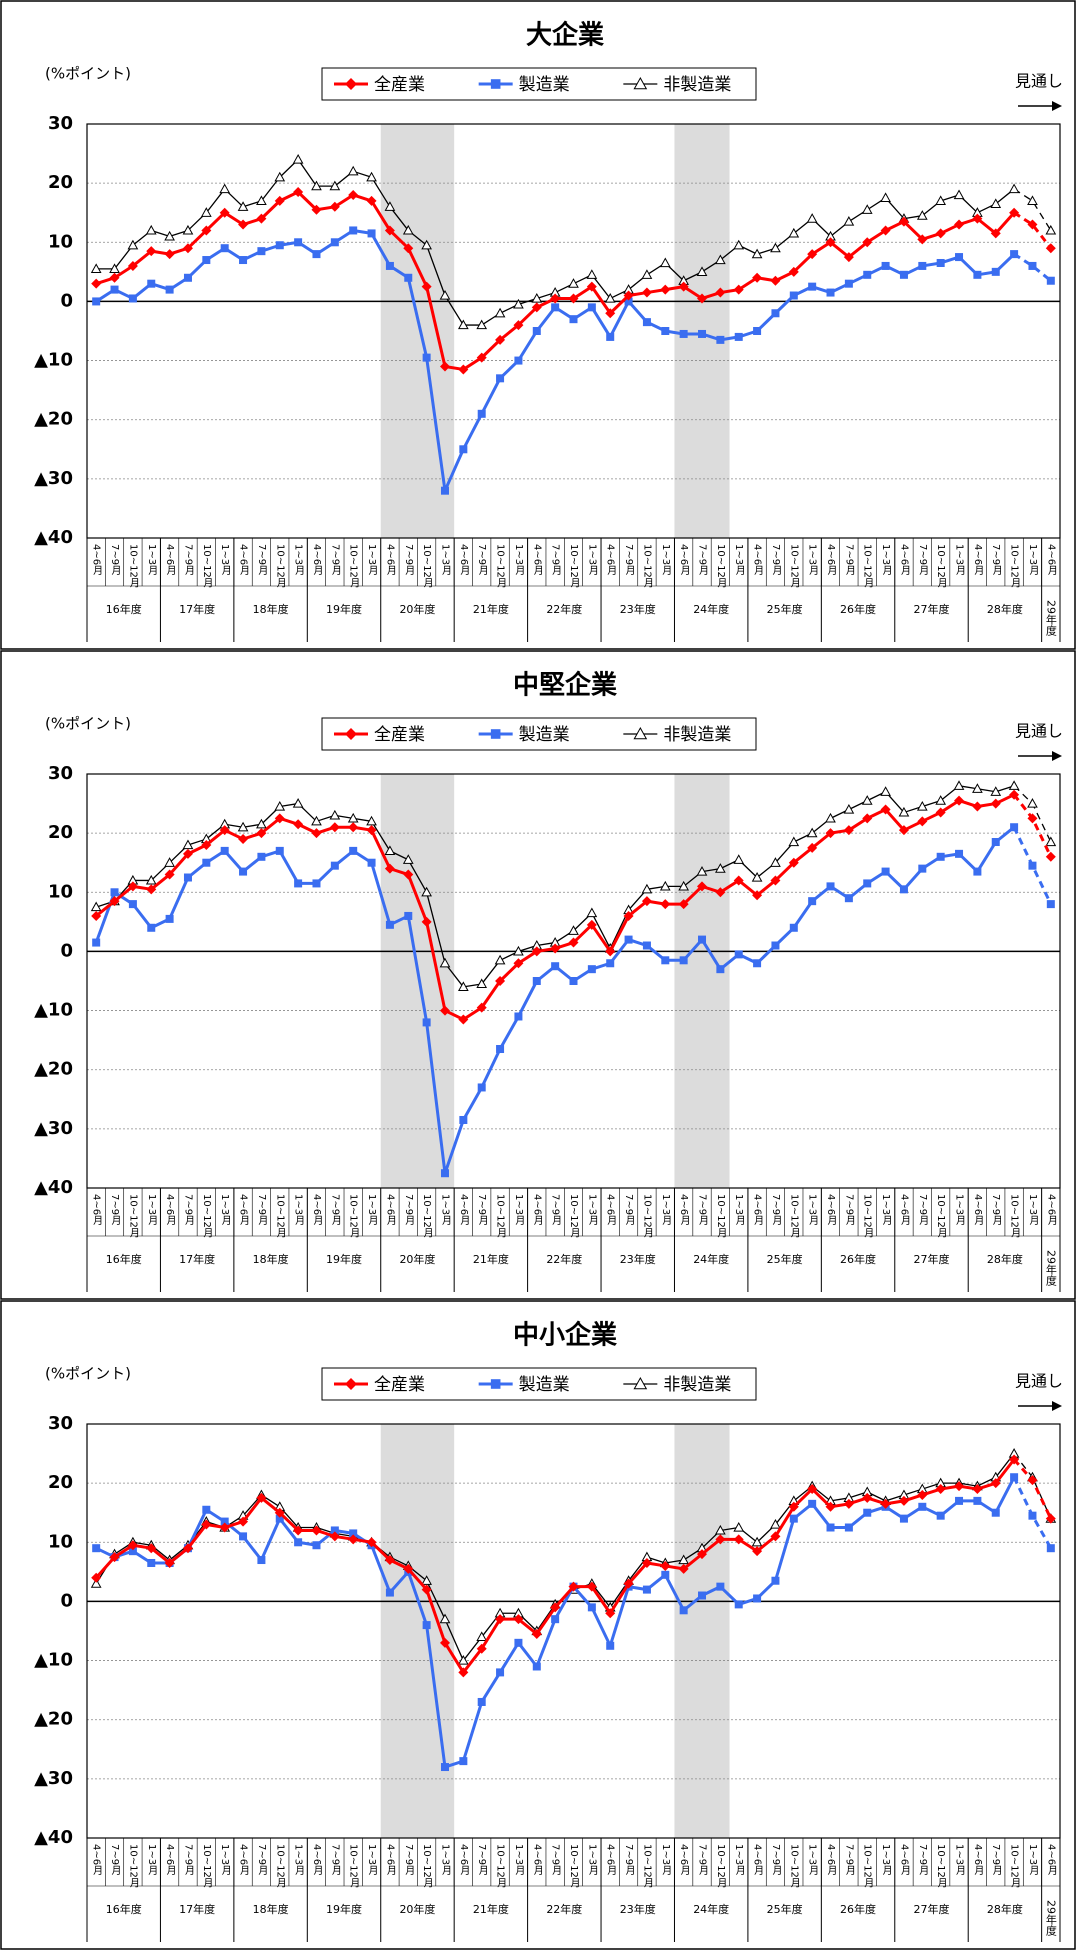 This screenshot has width=1076, height=1951. I want to click on legend-label: 製造業, so click(544, 85).